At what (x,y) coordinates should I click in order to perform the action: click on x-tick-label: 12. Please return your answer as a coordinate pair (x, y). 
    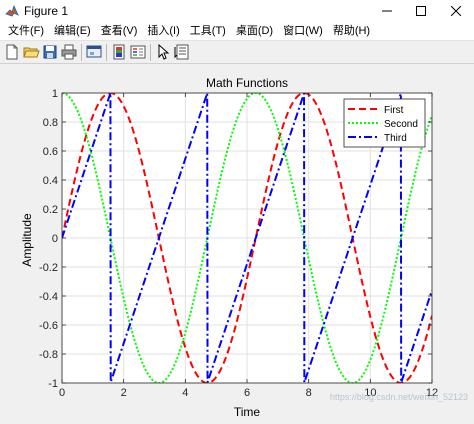
    Looking at the image, I should click on (432, 393).